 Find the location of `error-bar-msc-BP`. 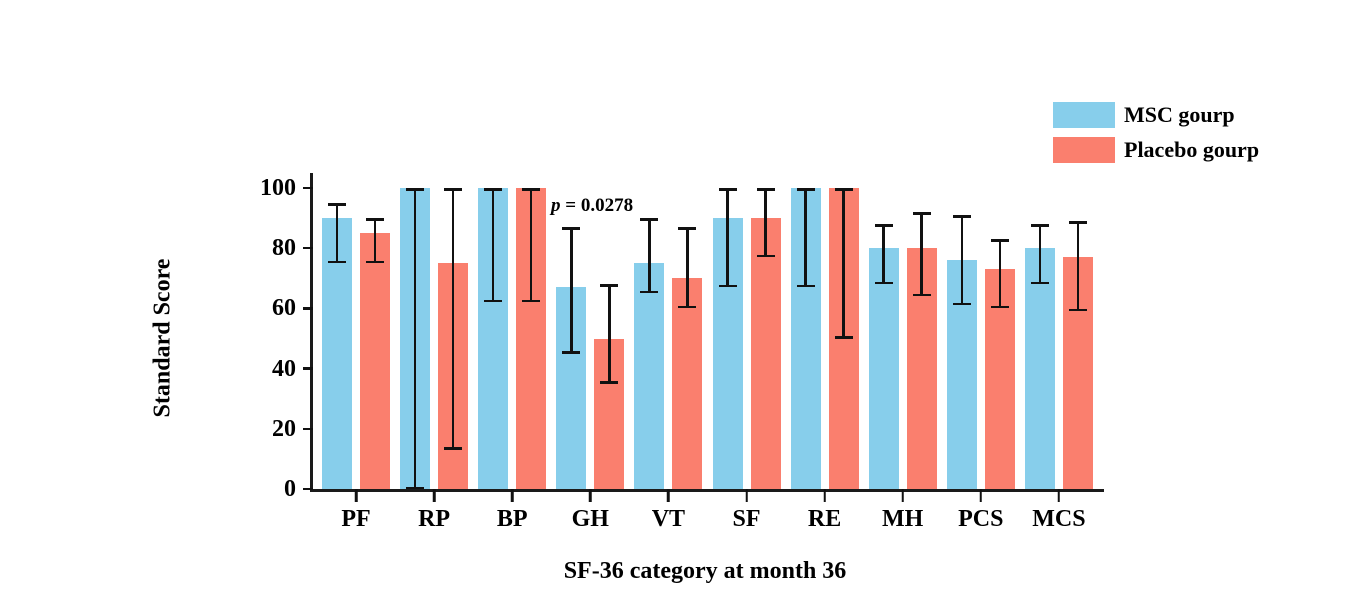

error-bar-msc-BP is located at coordinates (493, 245).